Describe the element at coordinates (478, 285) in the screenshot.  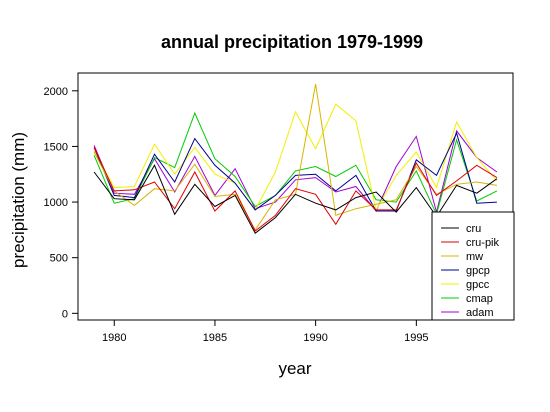
I see `legend-label-gpcc: gpcc` at that location.